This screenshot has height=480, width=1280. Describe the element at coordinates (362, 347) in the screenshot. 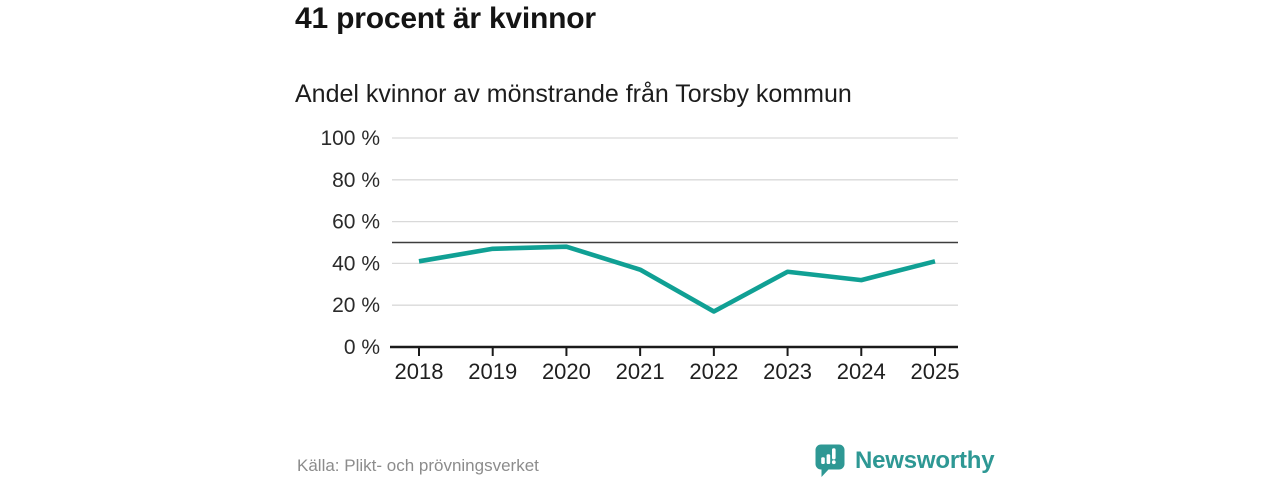

I see `y-tick-label: 0 %` at that location.